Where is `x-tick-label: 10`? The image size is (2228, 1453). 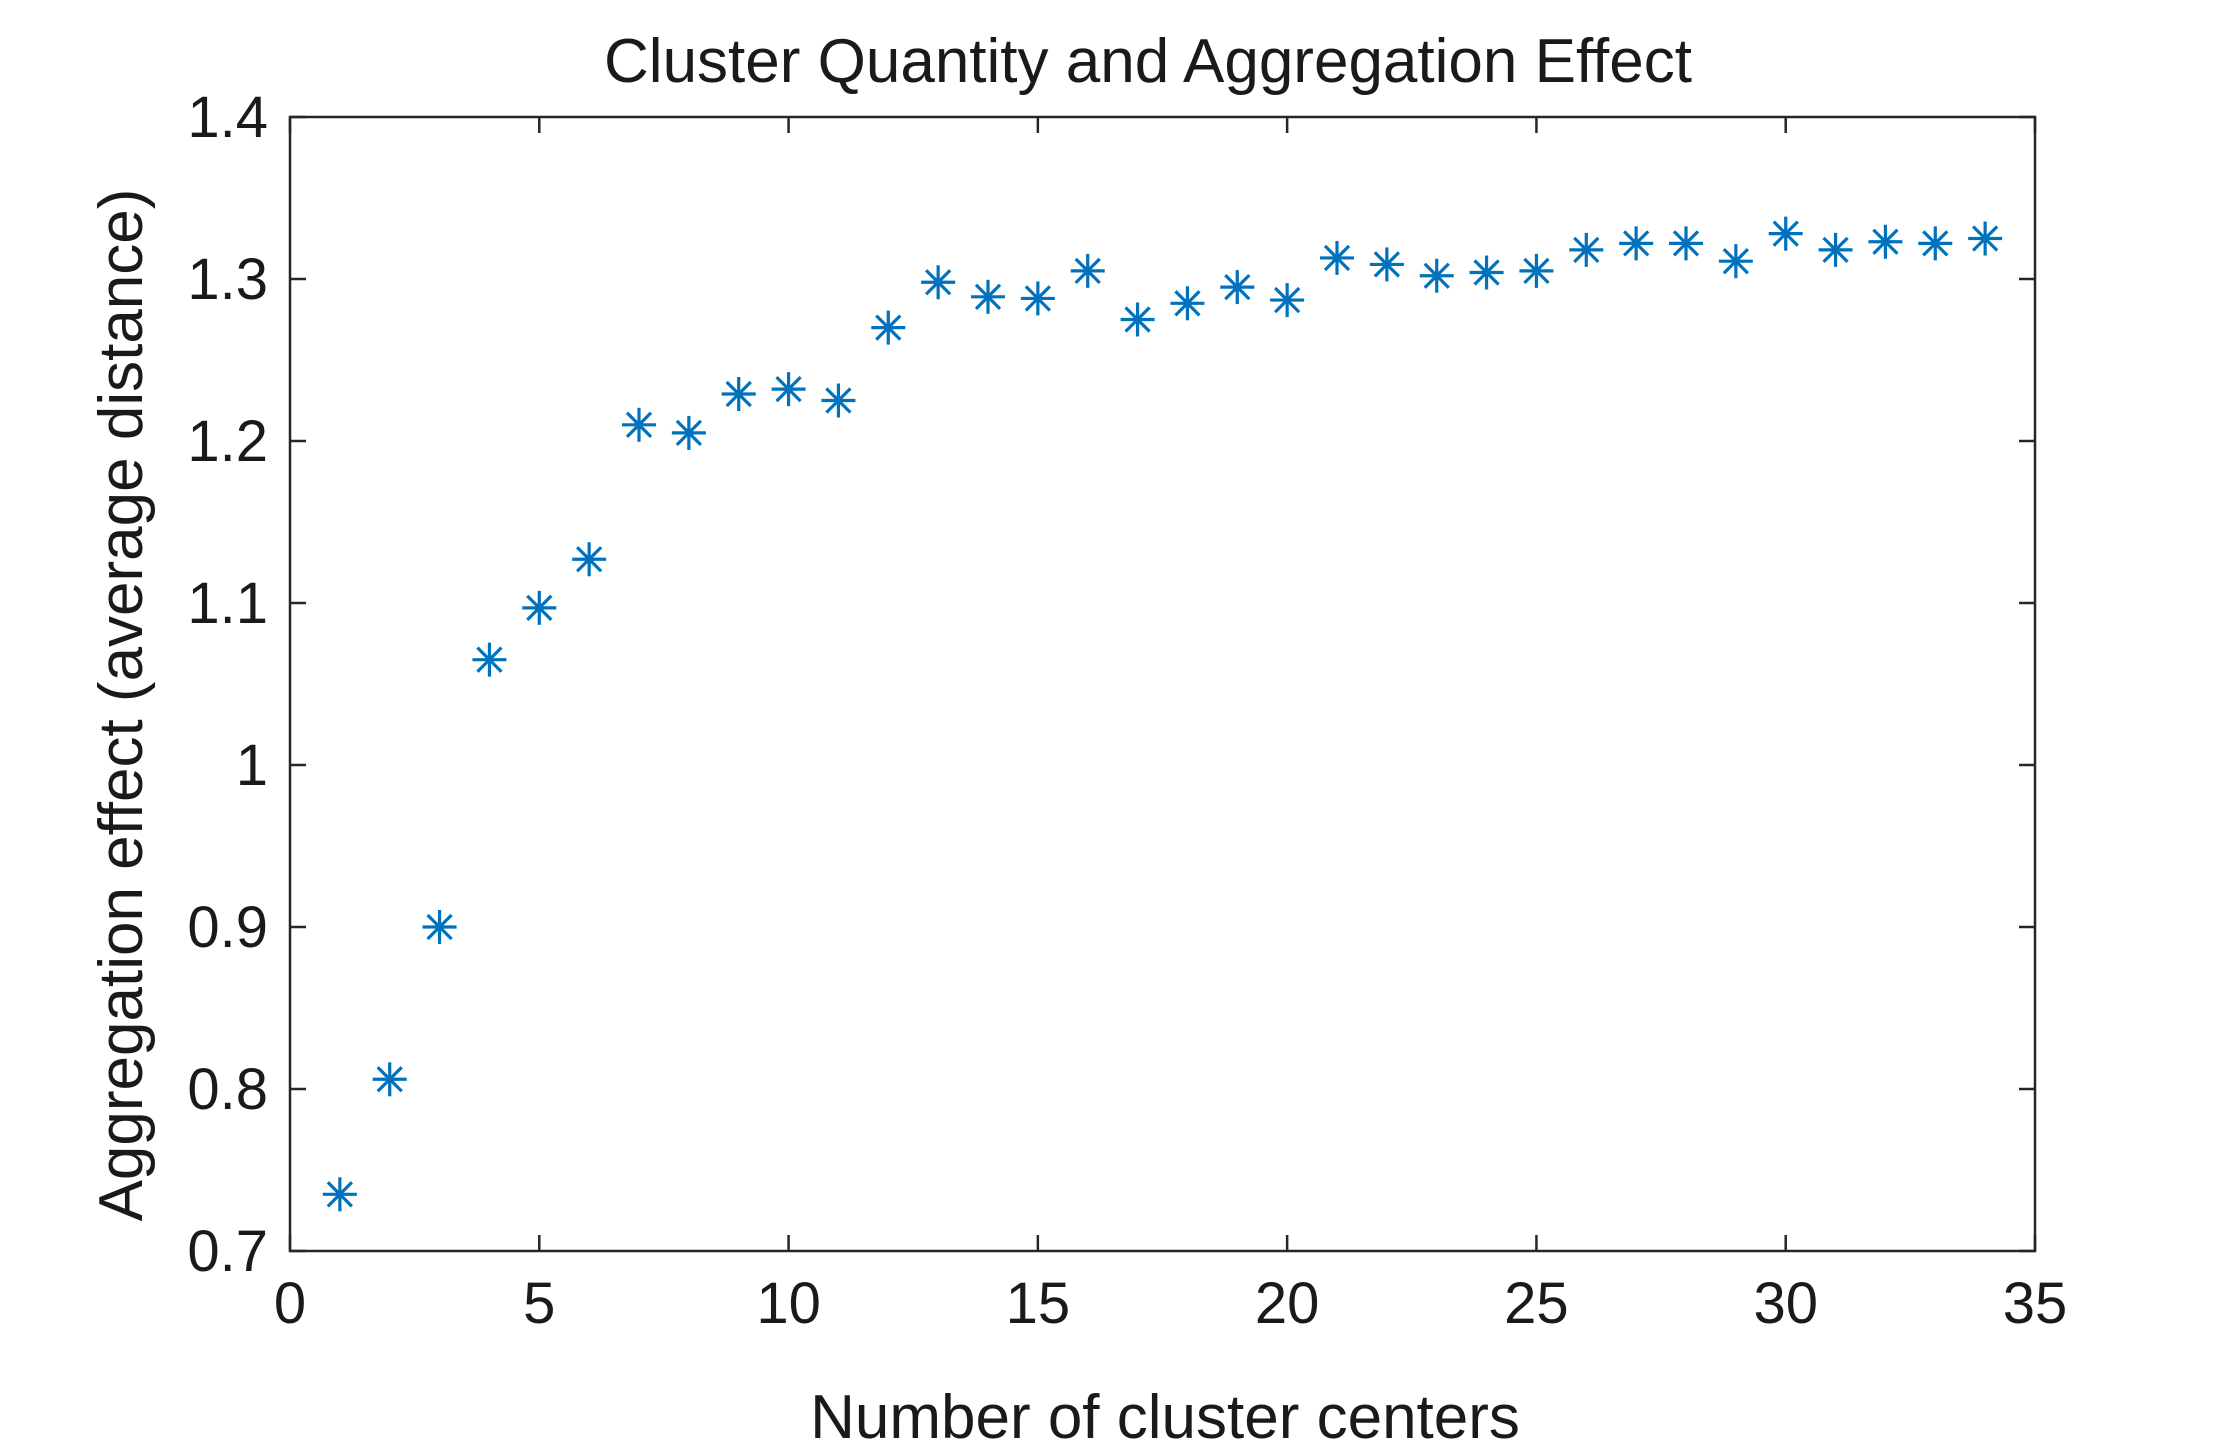 x-tick-label: 10 is located at coordinates (788, 1303).